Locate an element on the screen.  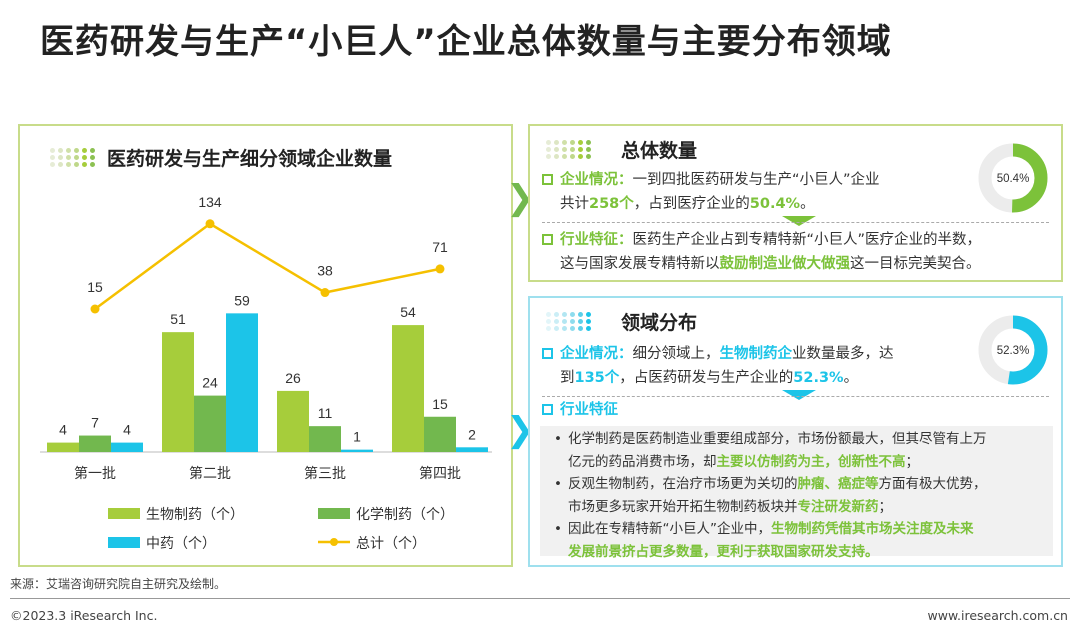
overall-donut: 50.4% is located at coordinates (1013, 178).